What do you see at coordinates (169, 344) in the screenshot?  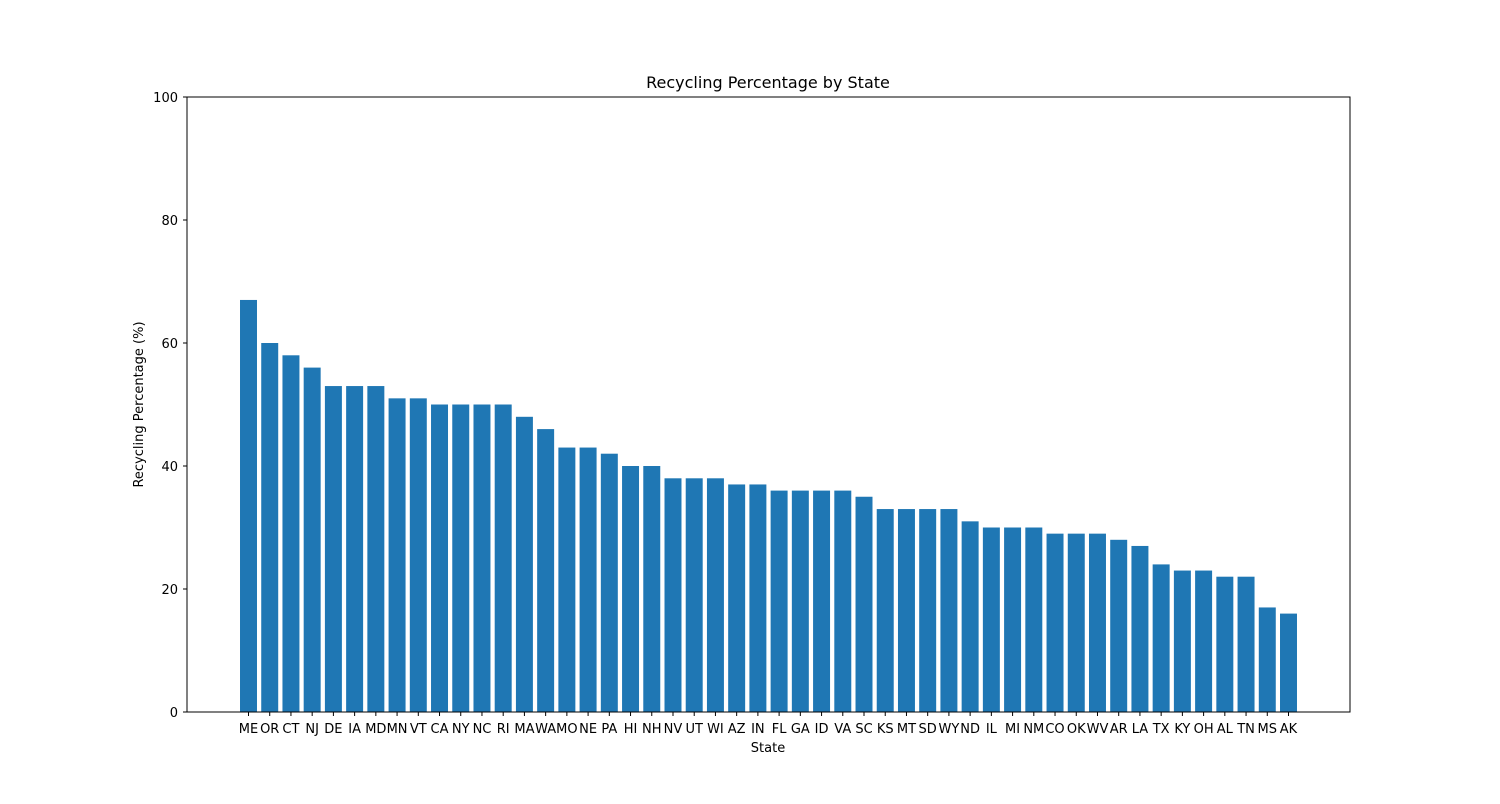 I see `y-tick-label: 60` at bounding box center [169, 344].